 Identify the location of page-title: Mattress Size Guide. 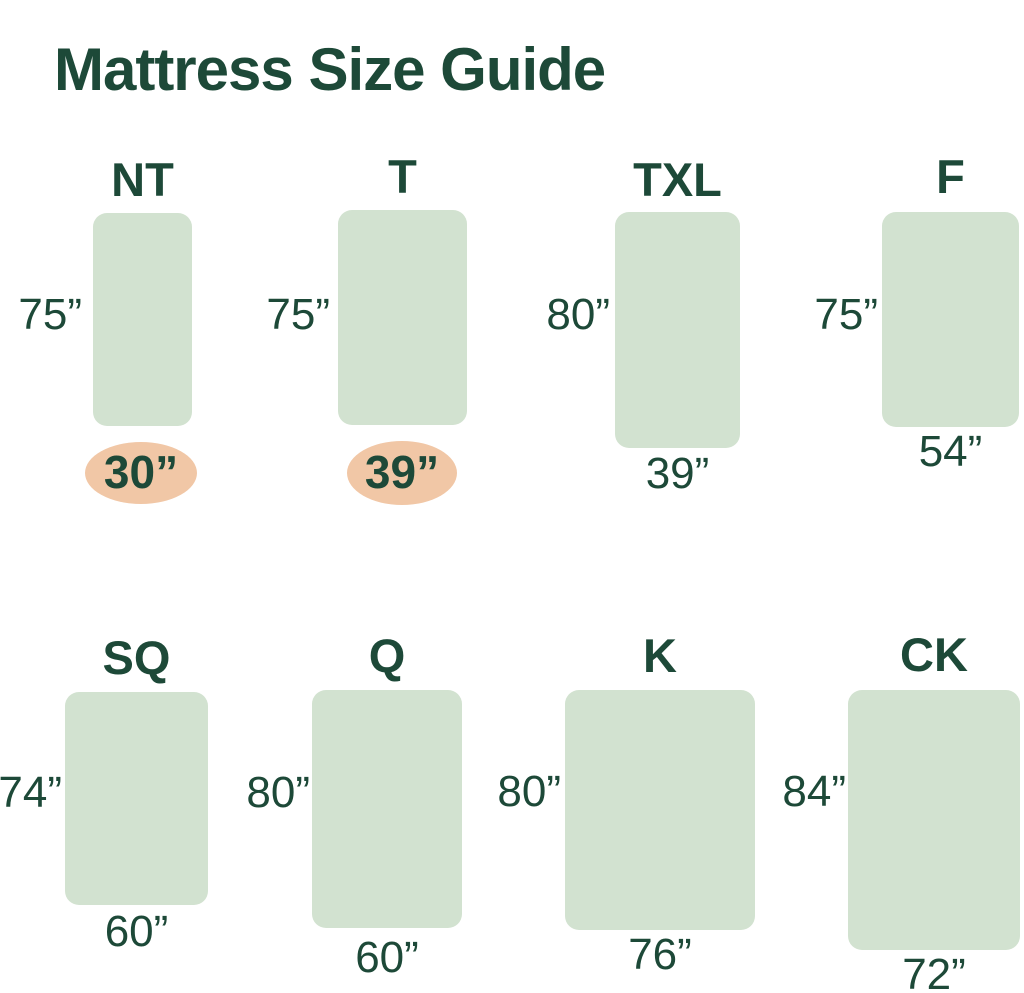
(330, 70).